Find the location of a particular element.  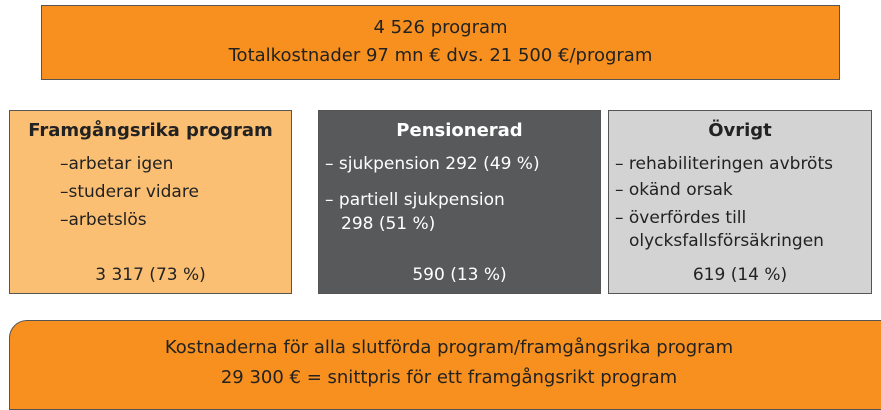

column-title: Övrigt is located at coordinates (740, 130).